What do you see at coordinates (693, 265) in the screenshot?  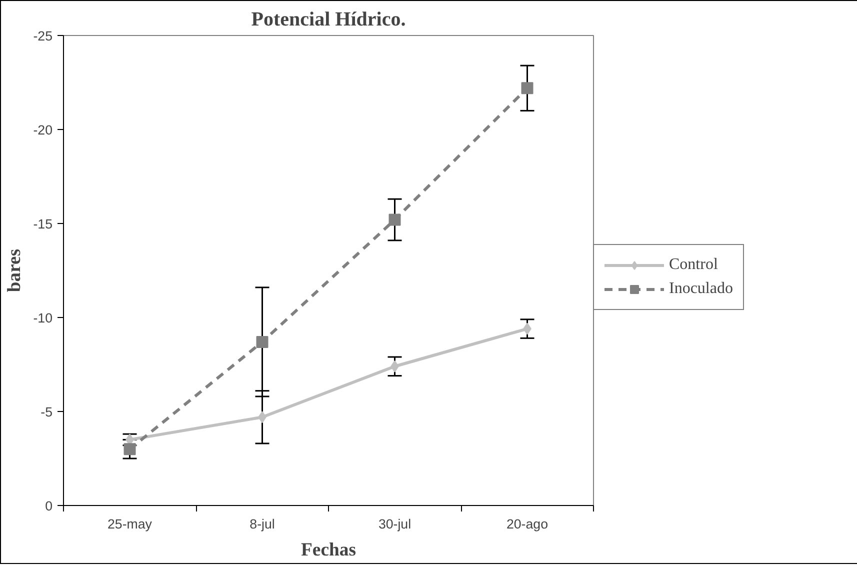 I see `legend-label: Control` at bounding box center [693, 265].